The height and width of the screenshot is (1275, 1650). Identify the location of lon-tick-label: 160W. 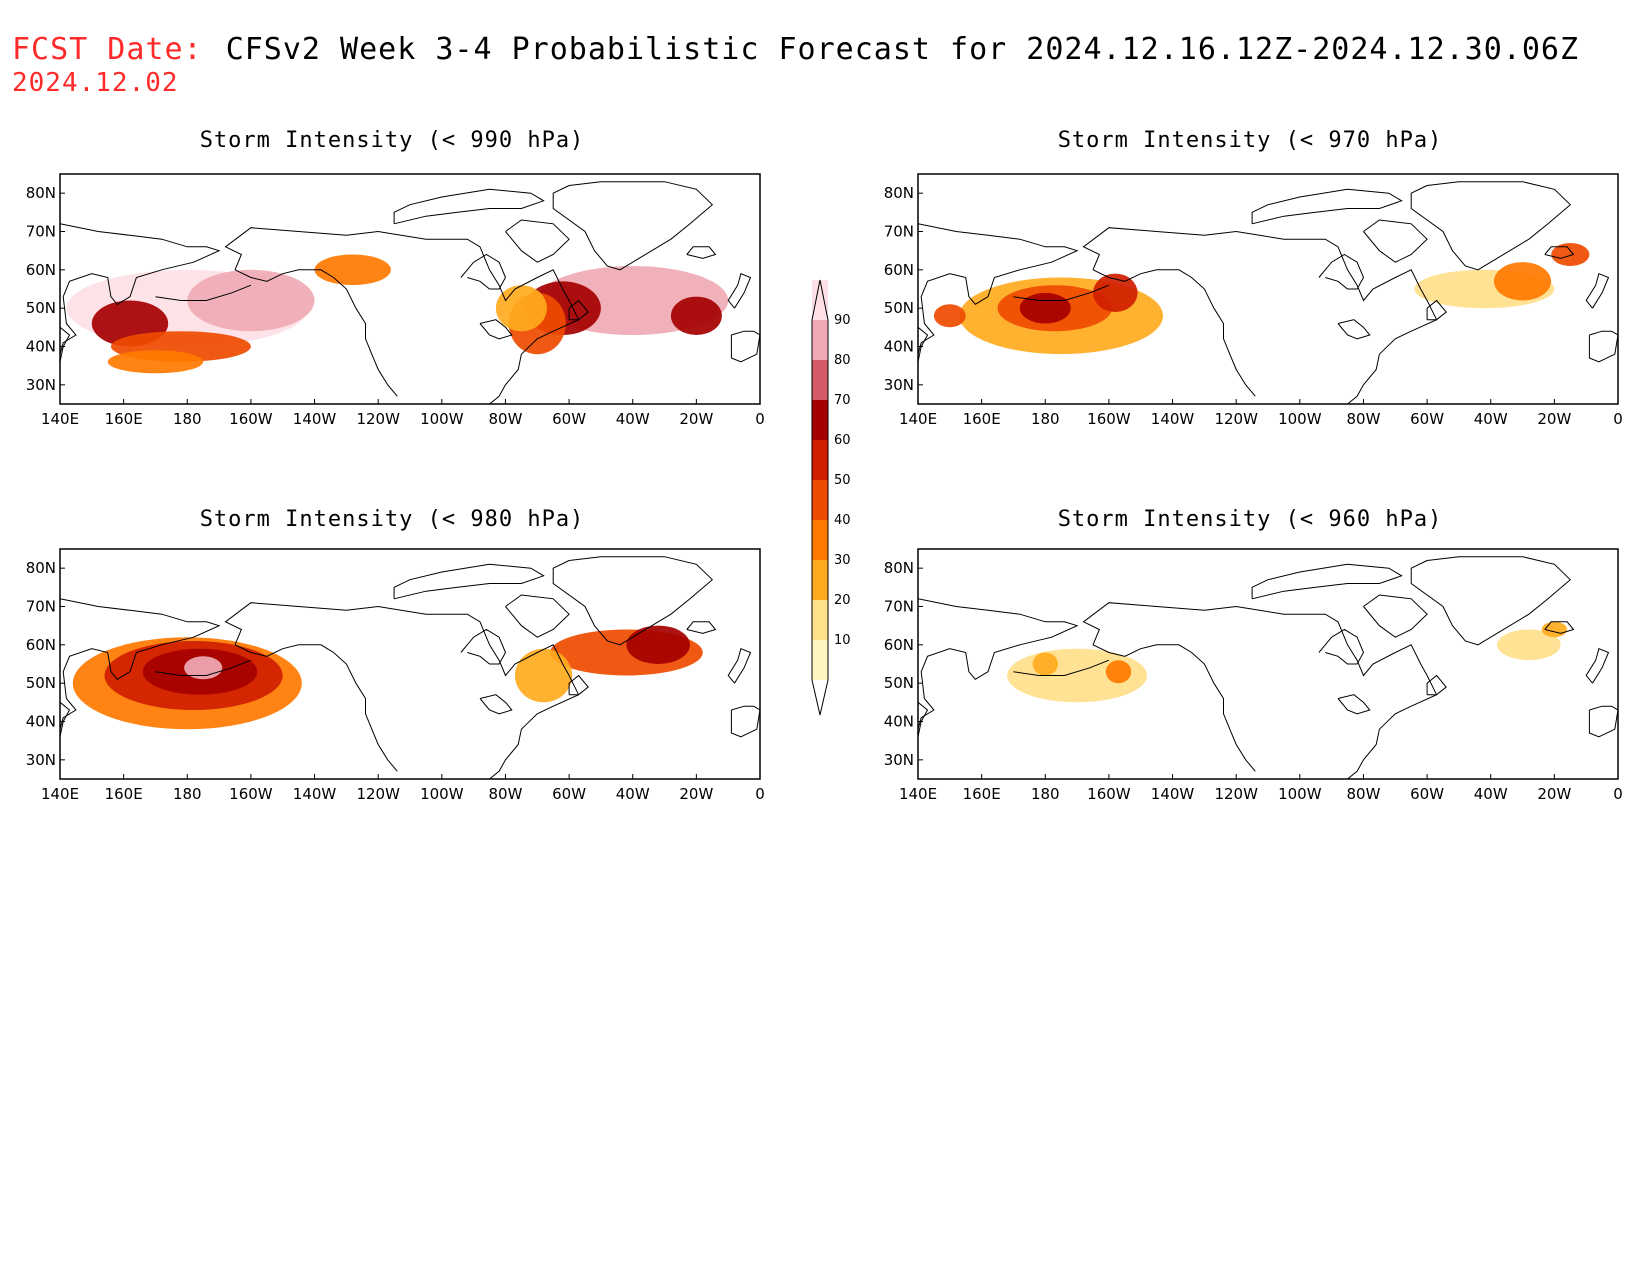
(1109, 419).